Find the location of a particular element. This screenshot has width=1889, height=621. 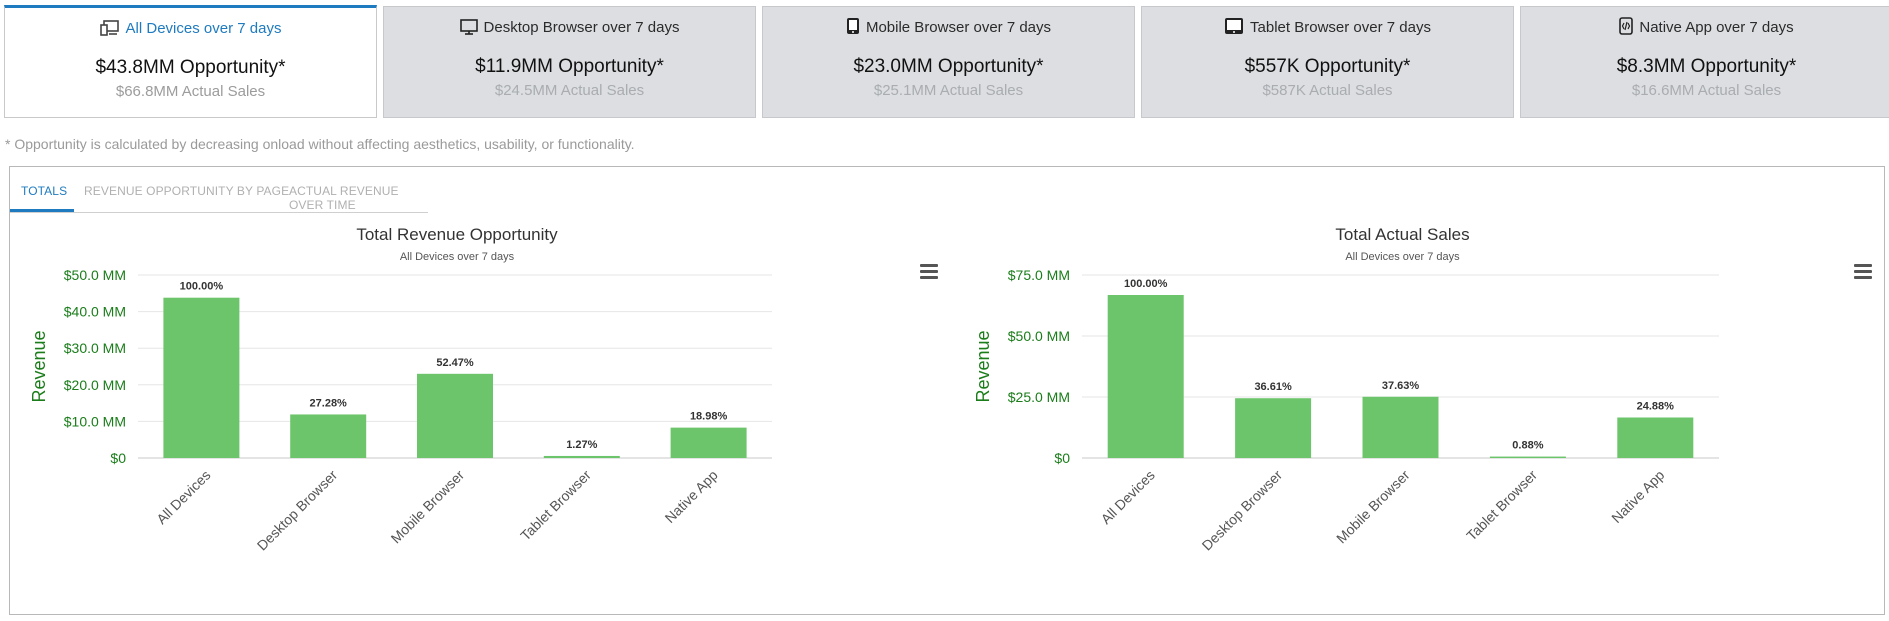

data-label: 1.27% is located at coordinates (581, 445).